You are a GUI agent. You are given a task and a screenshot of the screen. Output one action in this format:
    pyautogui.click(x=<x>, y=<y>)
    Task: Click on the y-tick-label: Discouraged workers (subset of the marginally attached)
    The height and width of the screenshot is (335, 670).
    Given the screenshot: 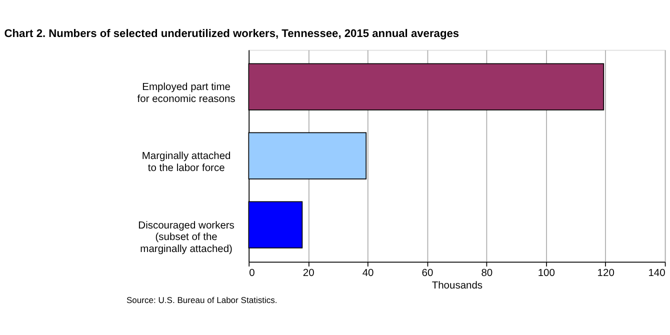 What is the action you would take?
    pyautogui.click(x=186, y=238)
    